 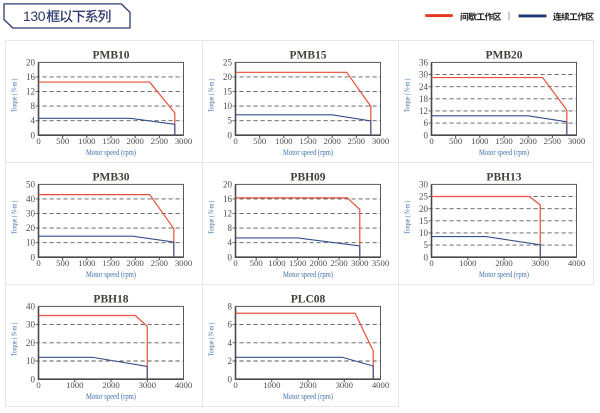 I want to click on svg-text: 3500, so click(x=381, y=263).